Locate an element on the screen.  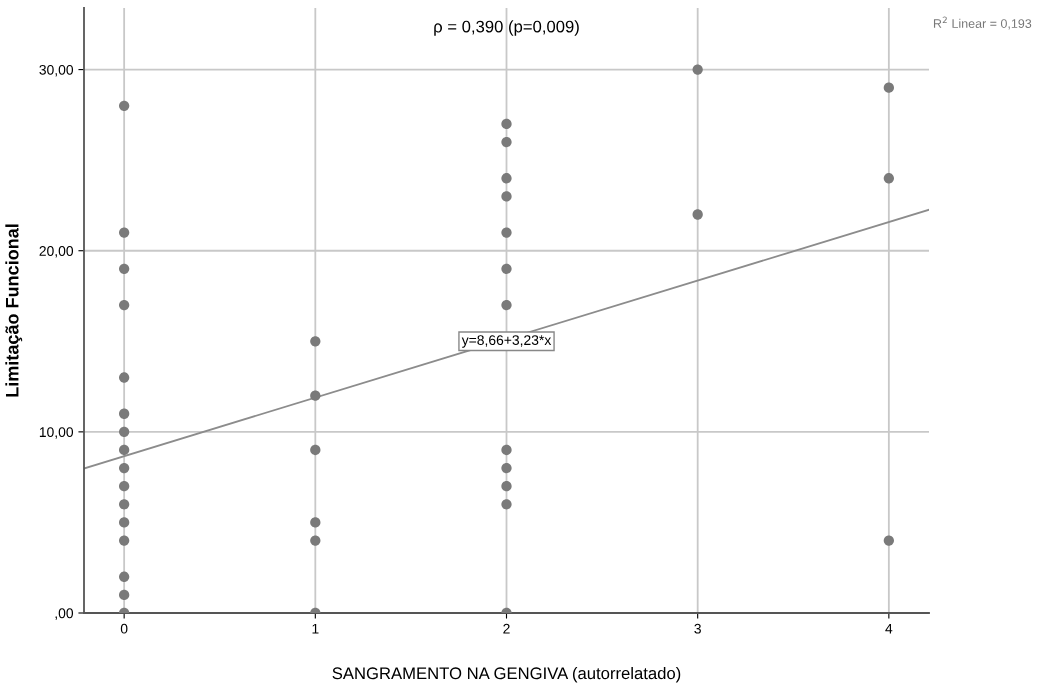
x-axis-title: SANGRAMENTO NA GENGIVA (autorrelatado) is located at coordinates (506, 674).